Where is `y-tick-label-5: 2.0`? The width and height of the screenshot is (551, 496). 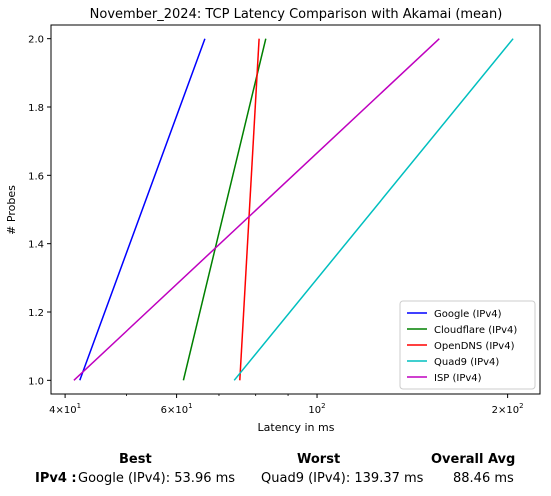
y-tick-label-5: 2.0 is located at coordinates (36, 40).